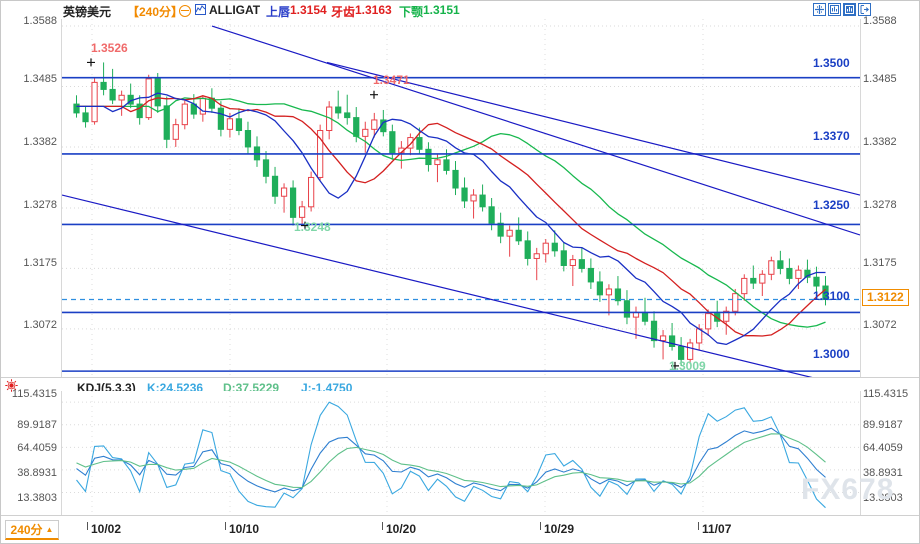 The image size is (920, 544). Describe the element at coordinates (155, 12) in the screenshot. I see `timeframe-label: 【240分】` at that location.